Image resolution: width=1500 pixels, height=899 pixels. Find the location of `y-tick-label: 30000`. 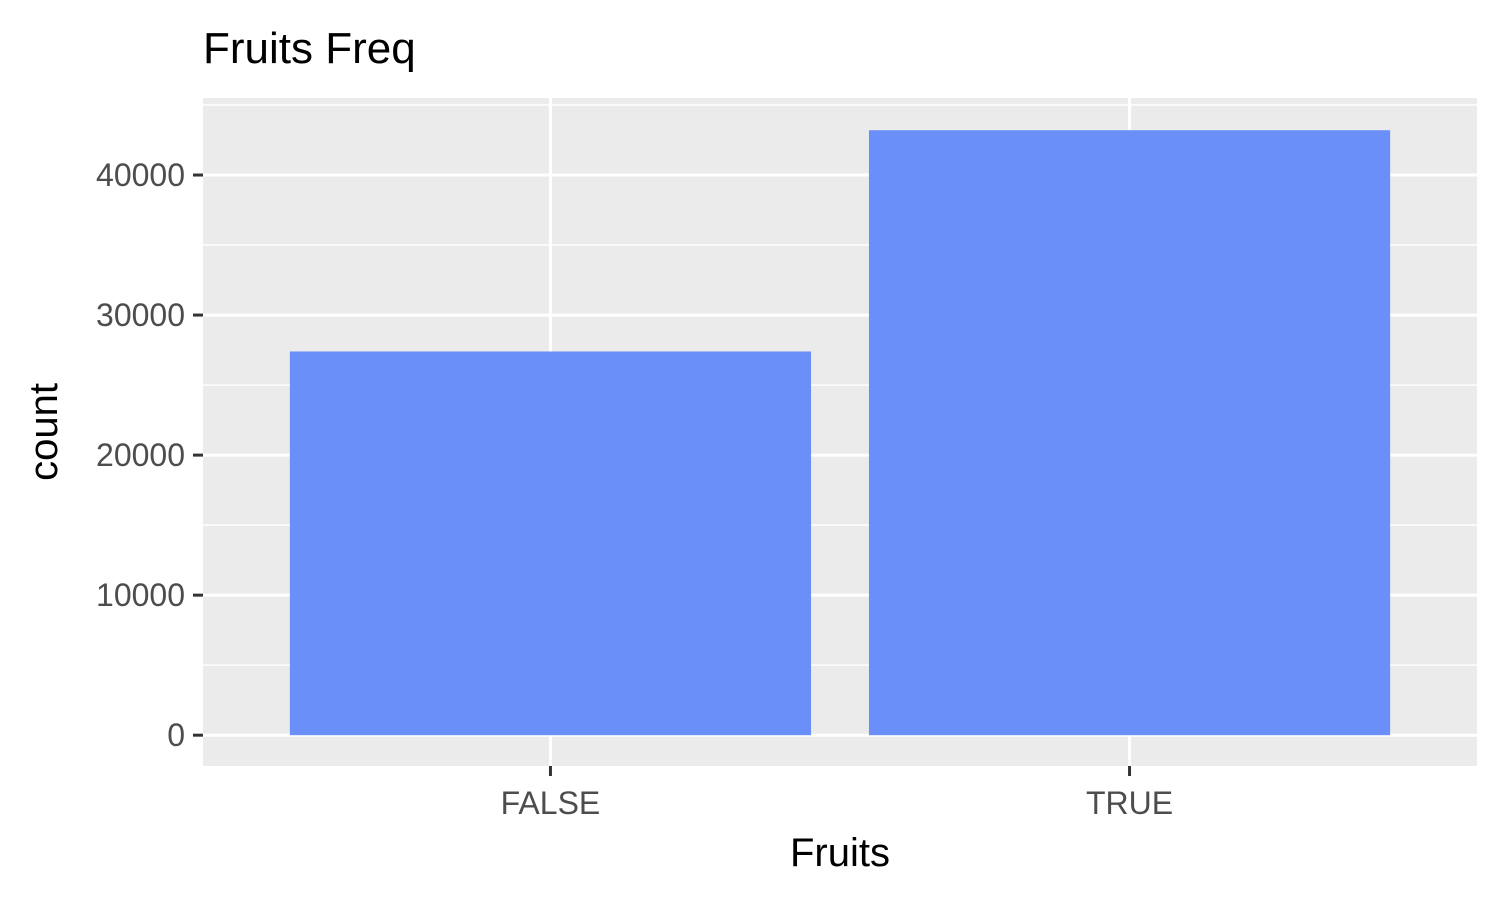

y-tick-label: 30000 is located at coordinates (140, 315).